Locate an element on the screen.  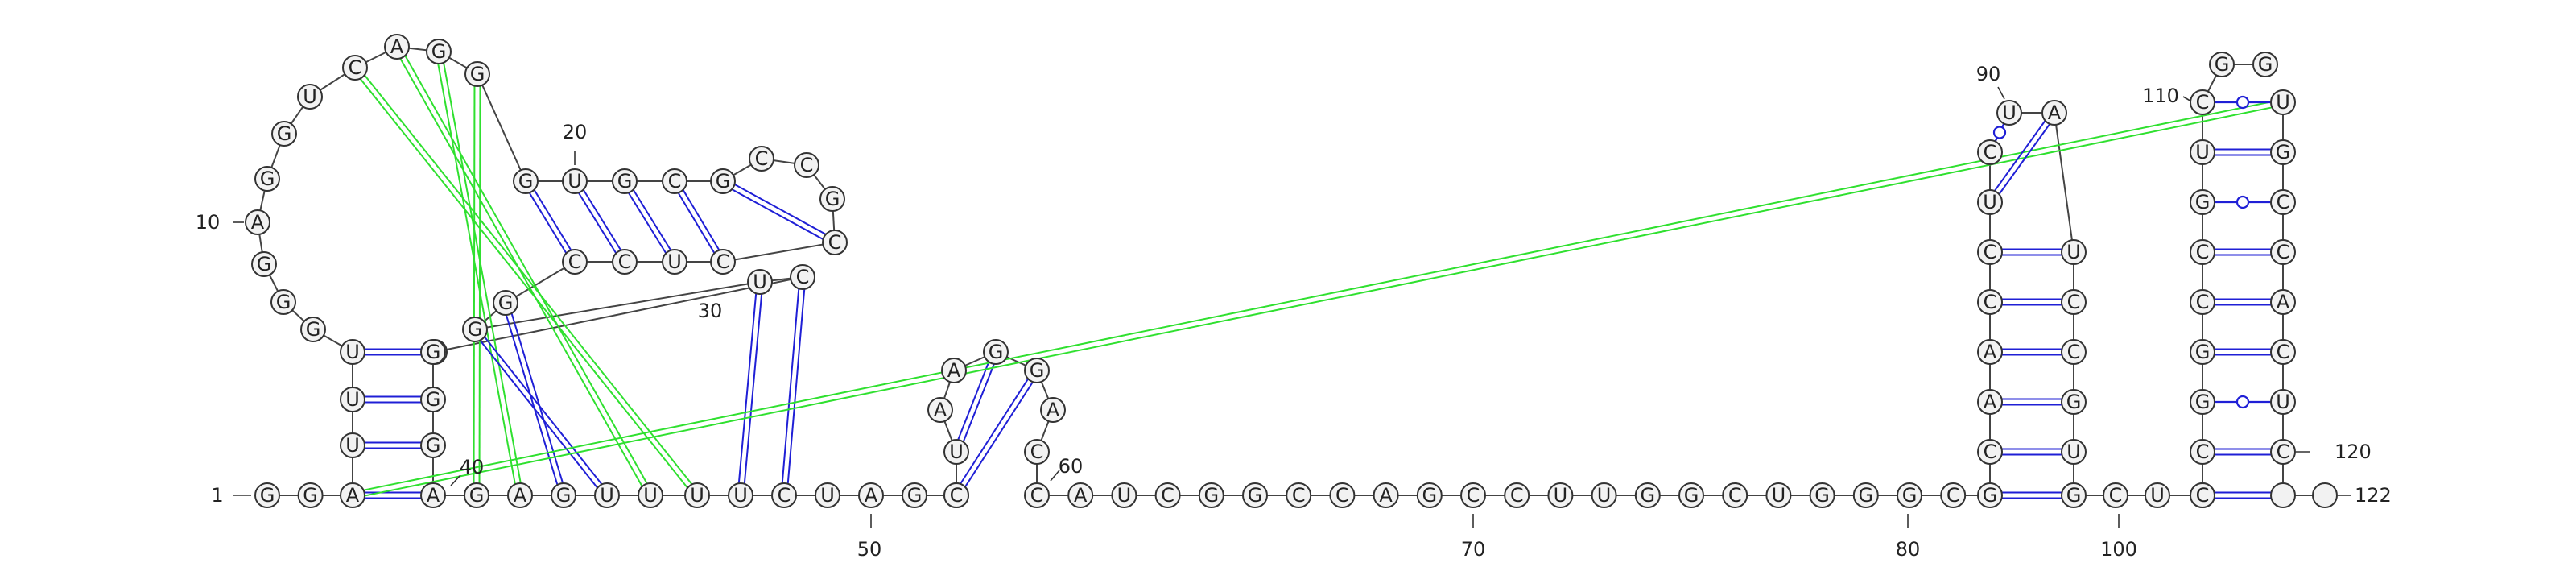
position-tick is located at coordinates (2001, 93).